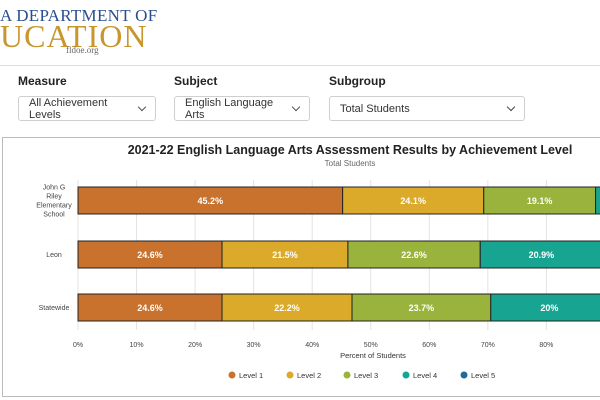 The height and width of the screenshot is (400, 600). I want to click on logo-department-text: A DEPARTMENT OF, so click(79, 15).